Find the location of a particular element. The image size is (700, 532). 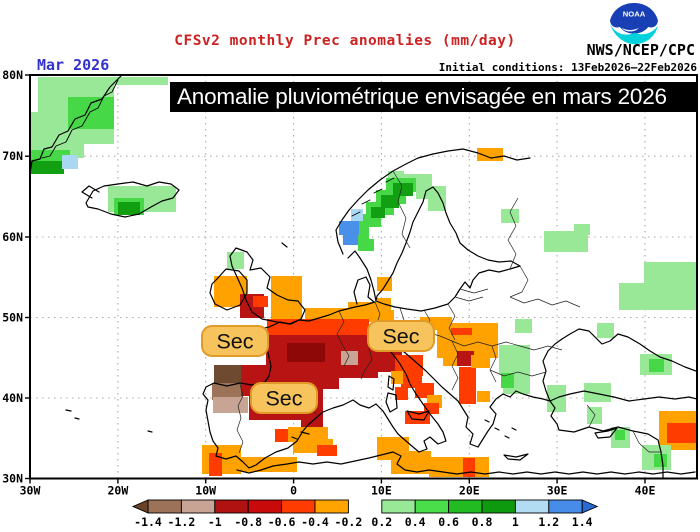

noaa-logo: NOAA is located at coordinates (634, 24).